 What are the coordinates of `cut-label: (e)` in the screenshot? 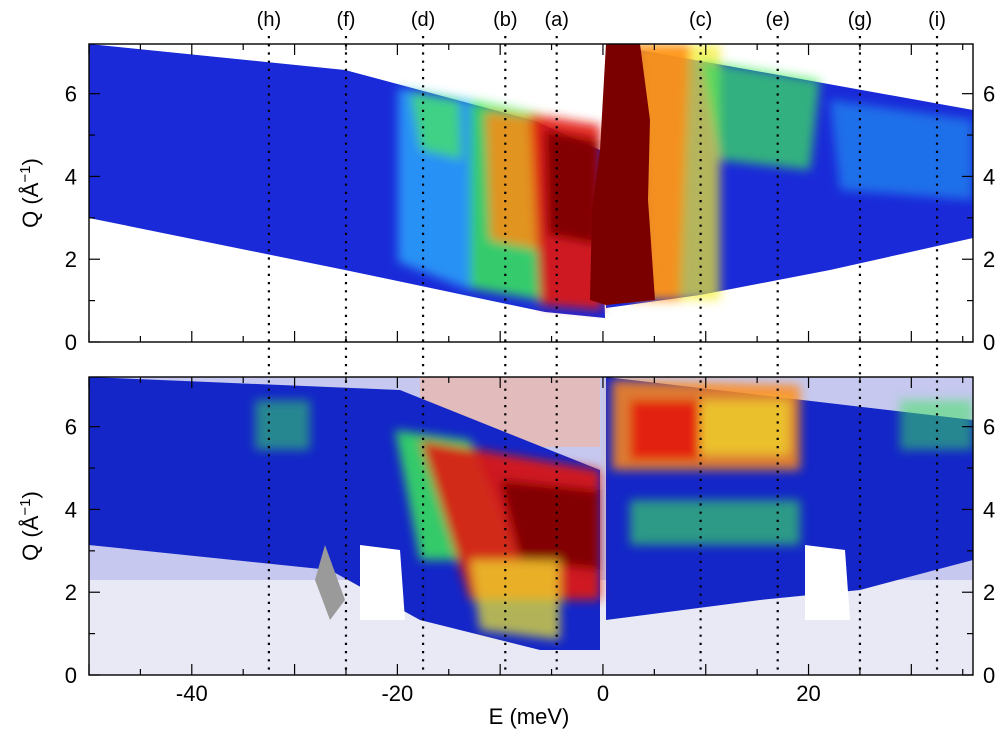 It's located at (777, 20).